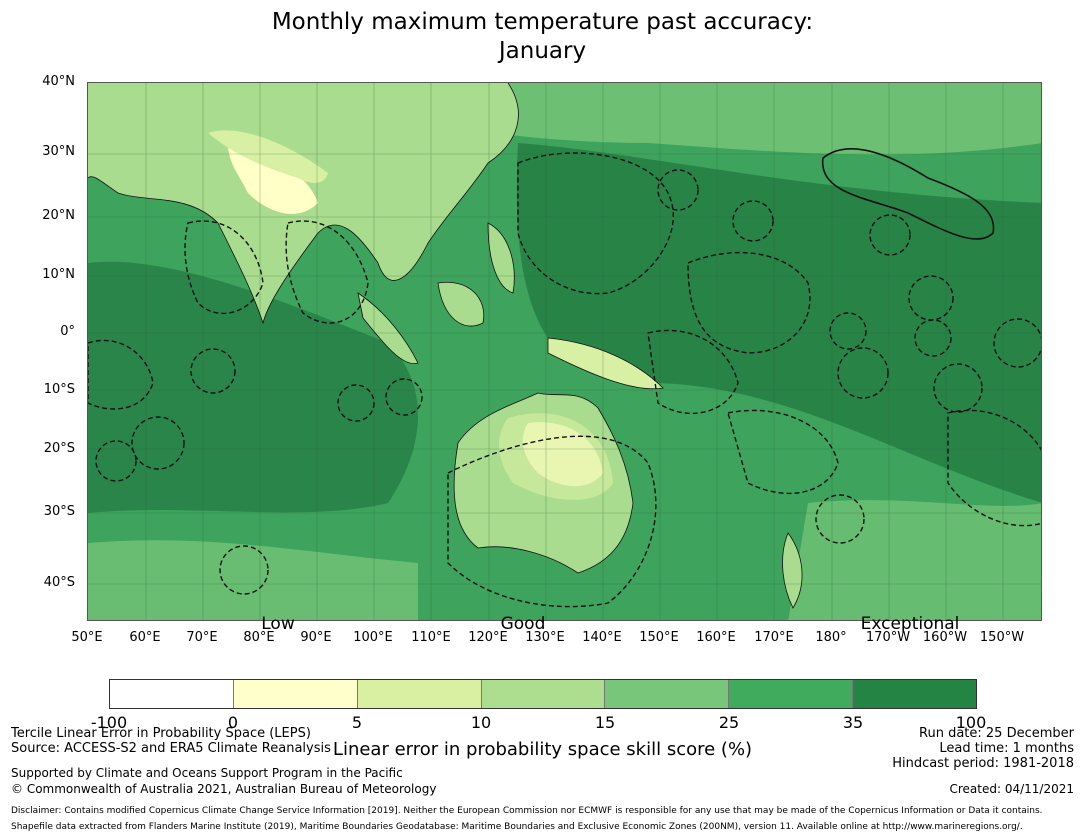 This screenshot has width=1085, height=839. What do you see at coordinates (501, 258) in the screenshot?
I see `land-philippines` at bounding box center [501, 258].